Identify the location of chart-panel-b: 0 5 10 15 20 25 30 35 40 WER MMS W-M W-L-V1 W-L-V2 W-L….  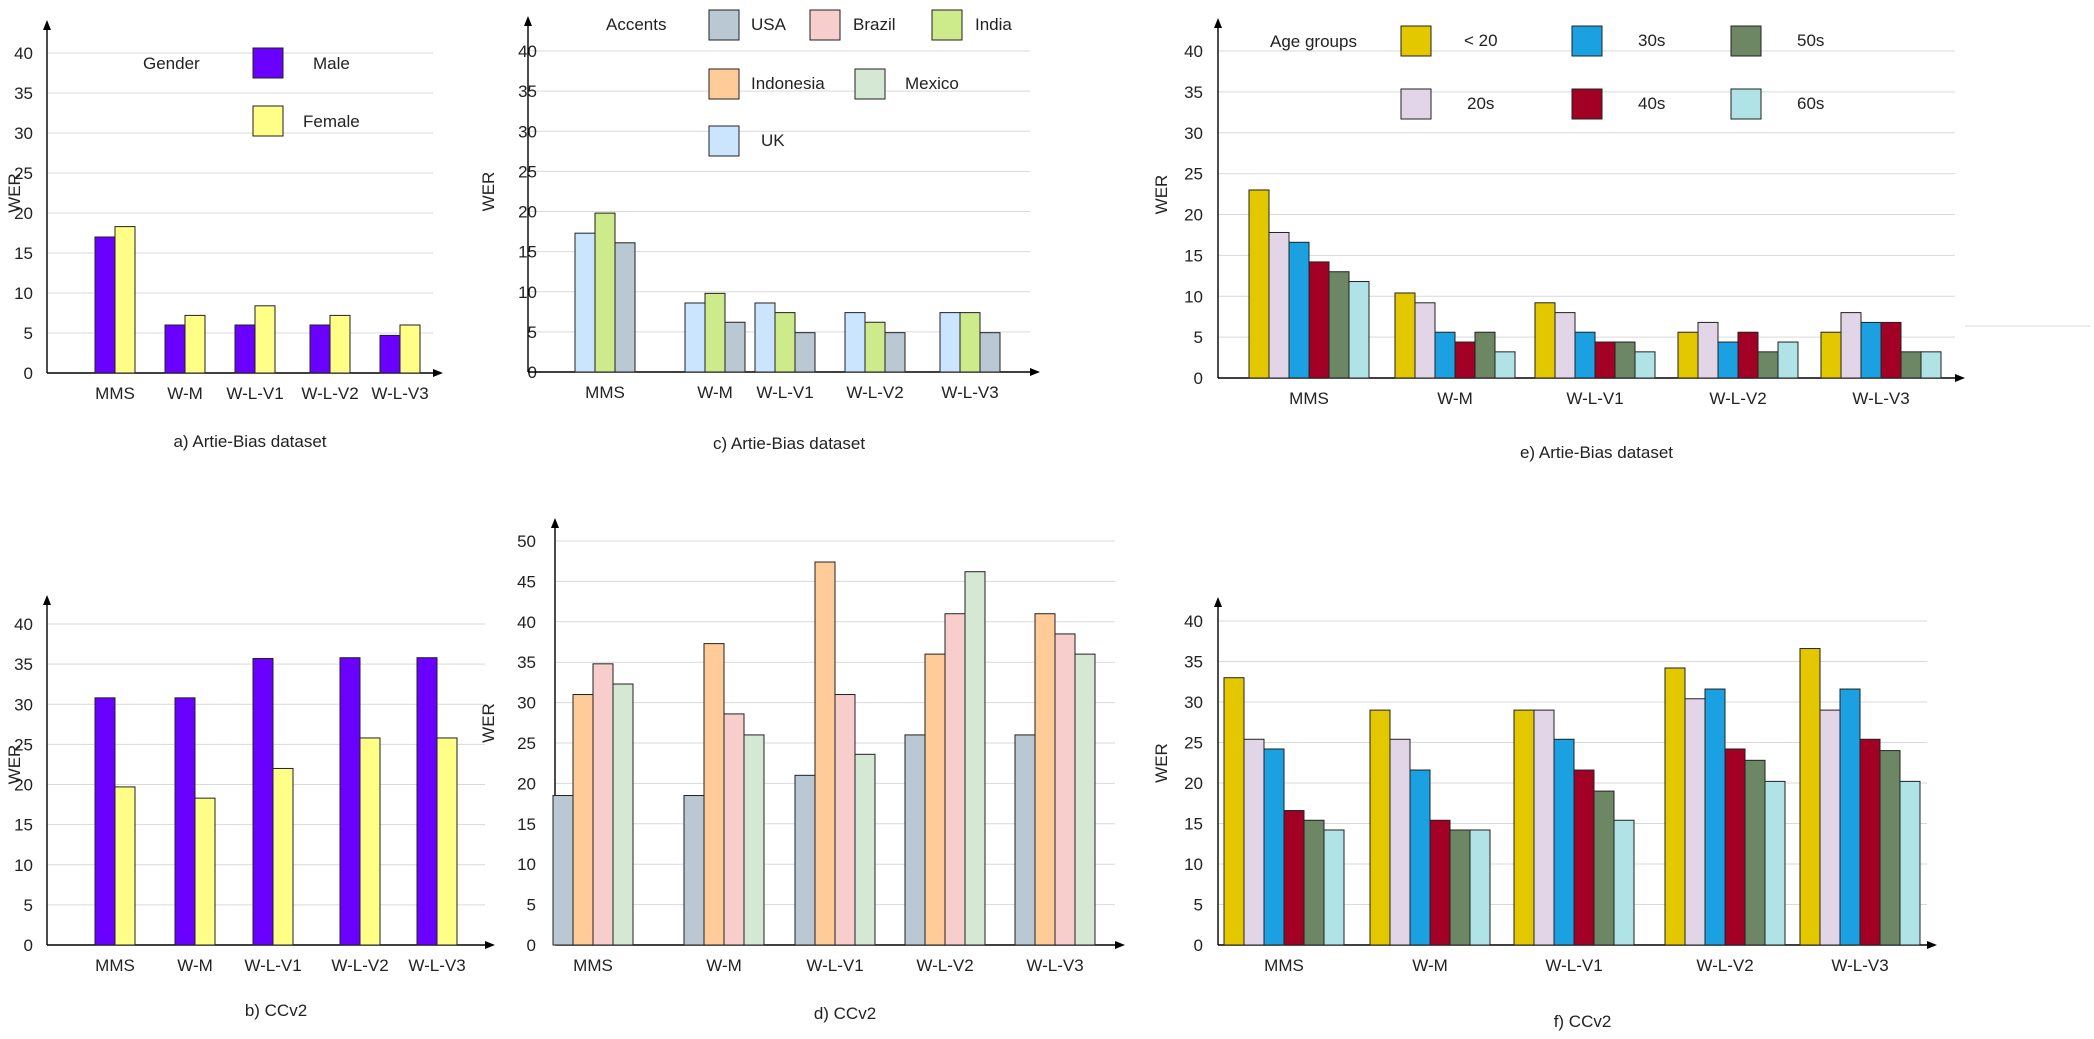
(250, 807).